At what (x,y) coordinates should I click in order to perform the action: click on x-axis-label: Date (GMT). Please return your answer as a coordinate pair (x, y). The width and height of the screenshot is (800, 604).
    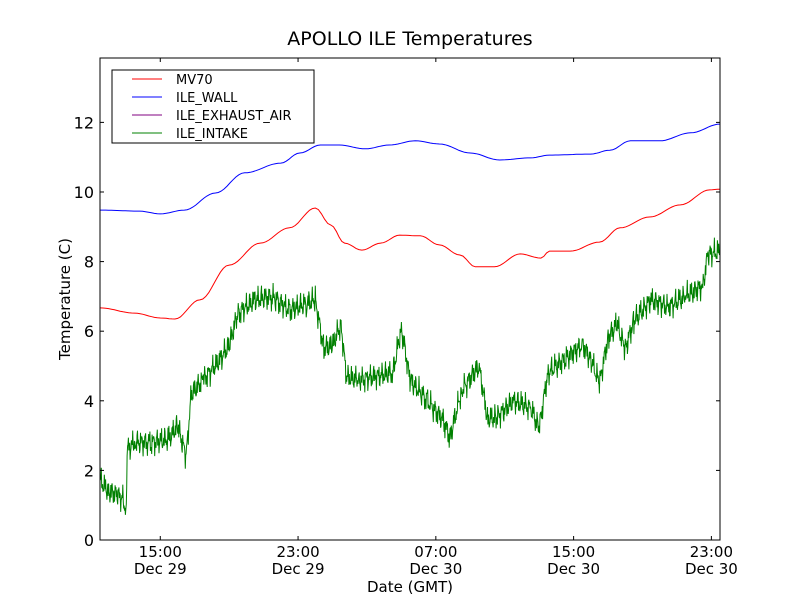
    Looking at the image, I should click on (410, 587).